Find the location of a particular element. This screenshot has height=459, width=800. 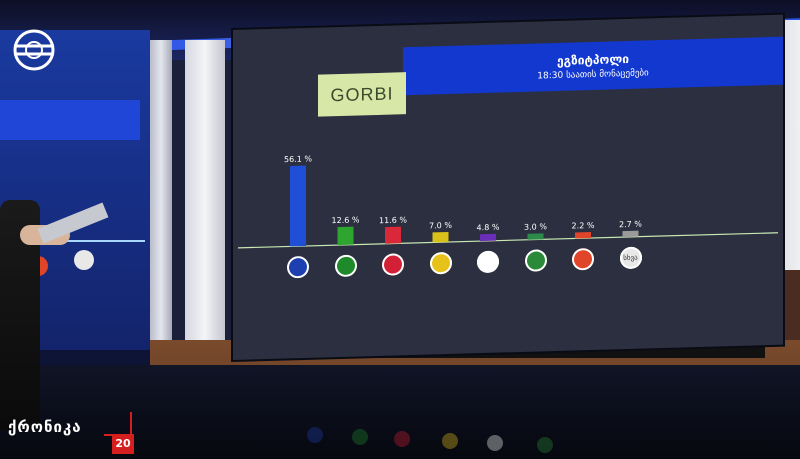

chart-baseline is located at coordinates (508, 240).